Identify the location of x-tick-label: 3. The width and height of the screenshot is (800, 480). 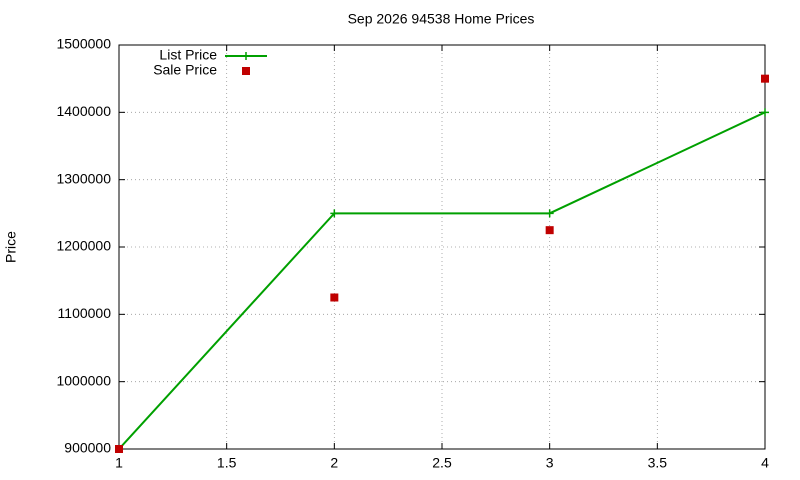
(550, 463).